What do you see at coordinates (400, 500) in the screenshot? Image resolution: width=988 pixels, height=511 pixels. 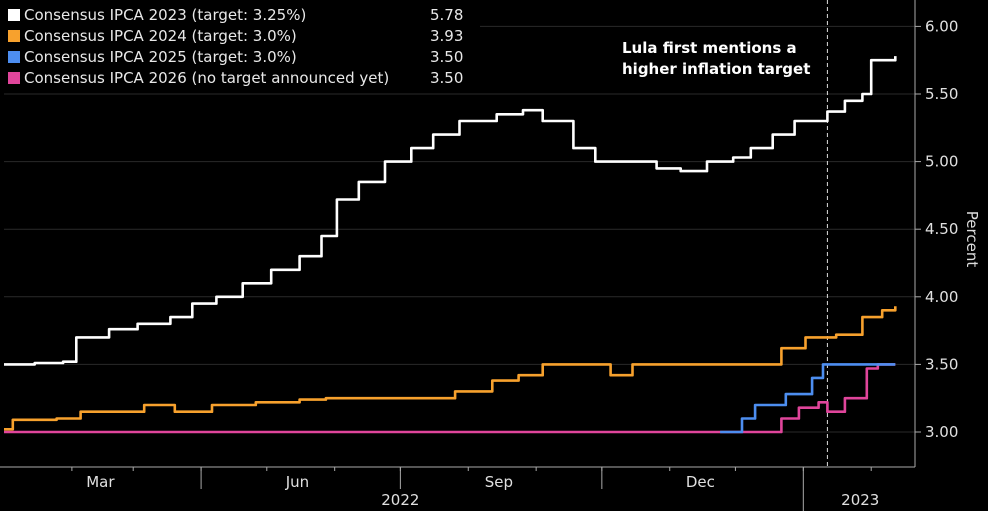 I see `year-label: 2022` at bounding box center [400, 500].